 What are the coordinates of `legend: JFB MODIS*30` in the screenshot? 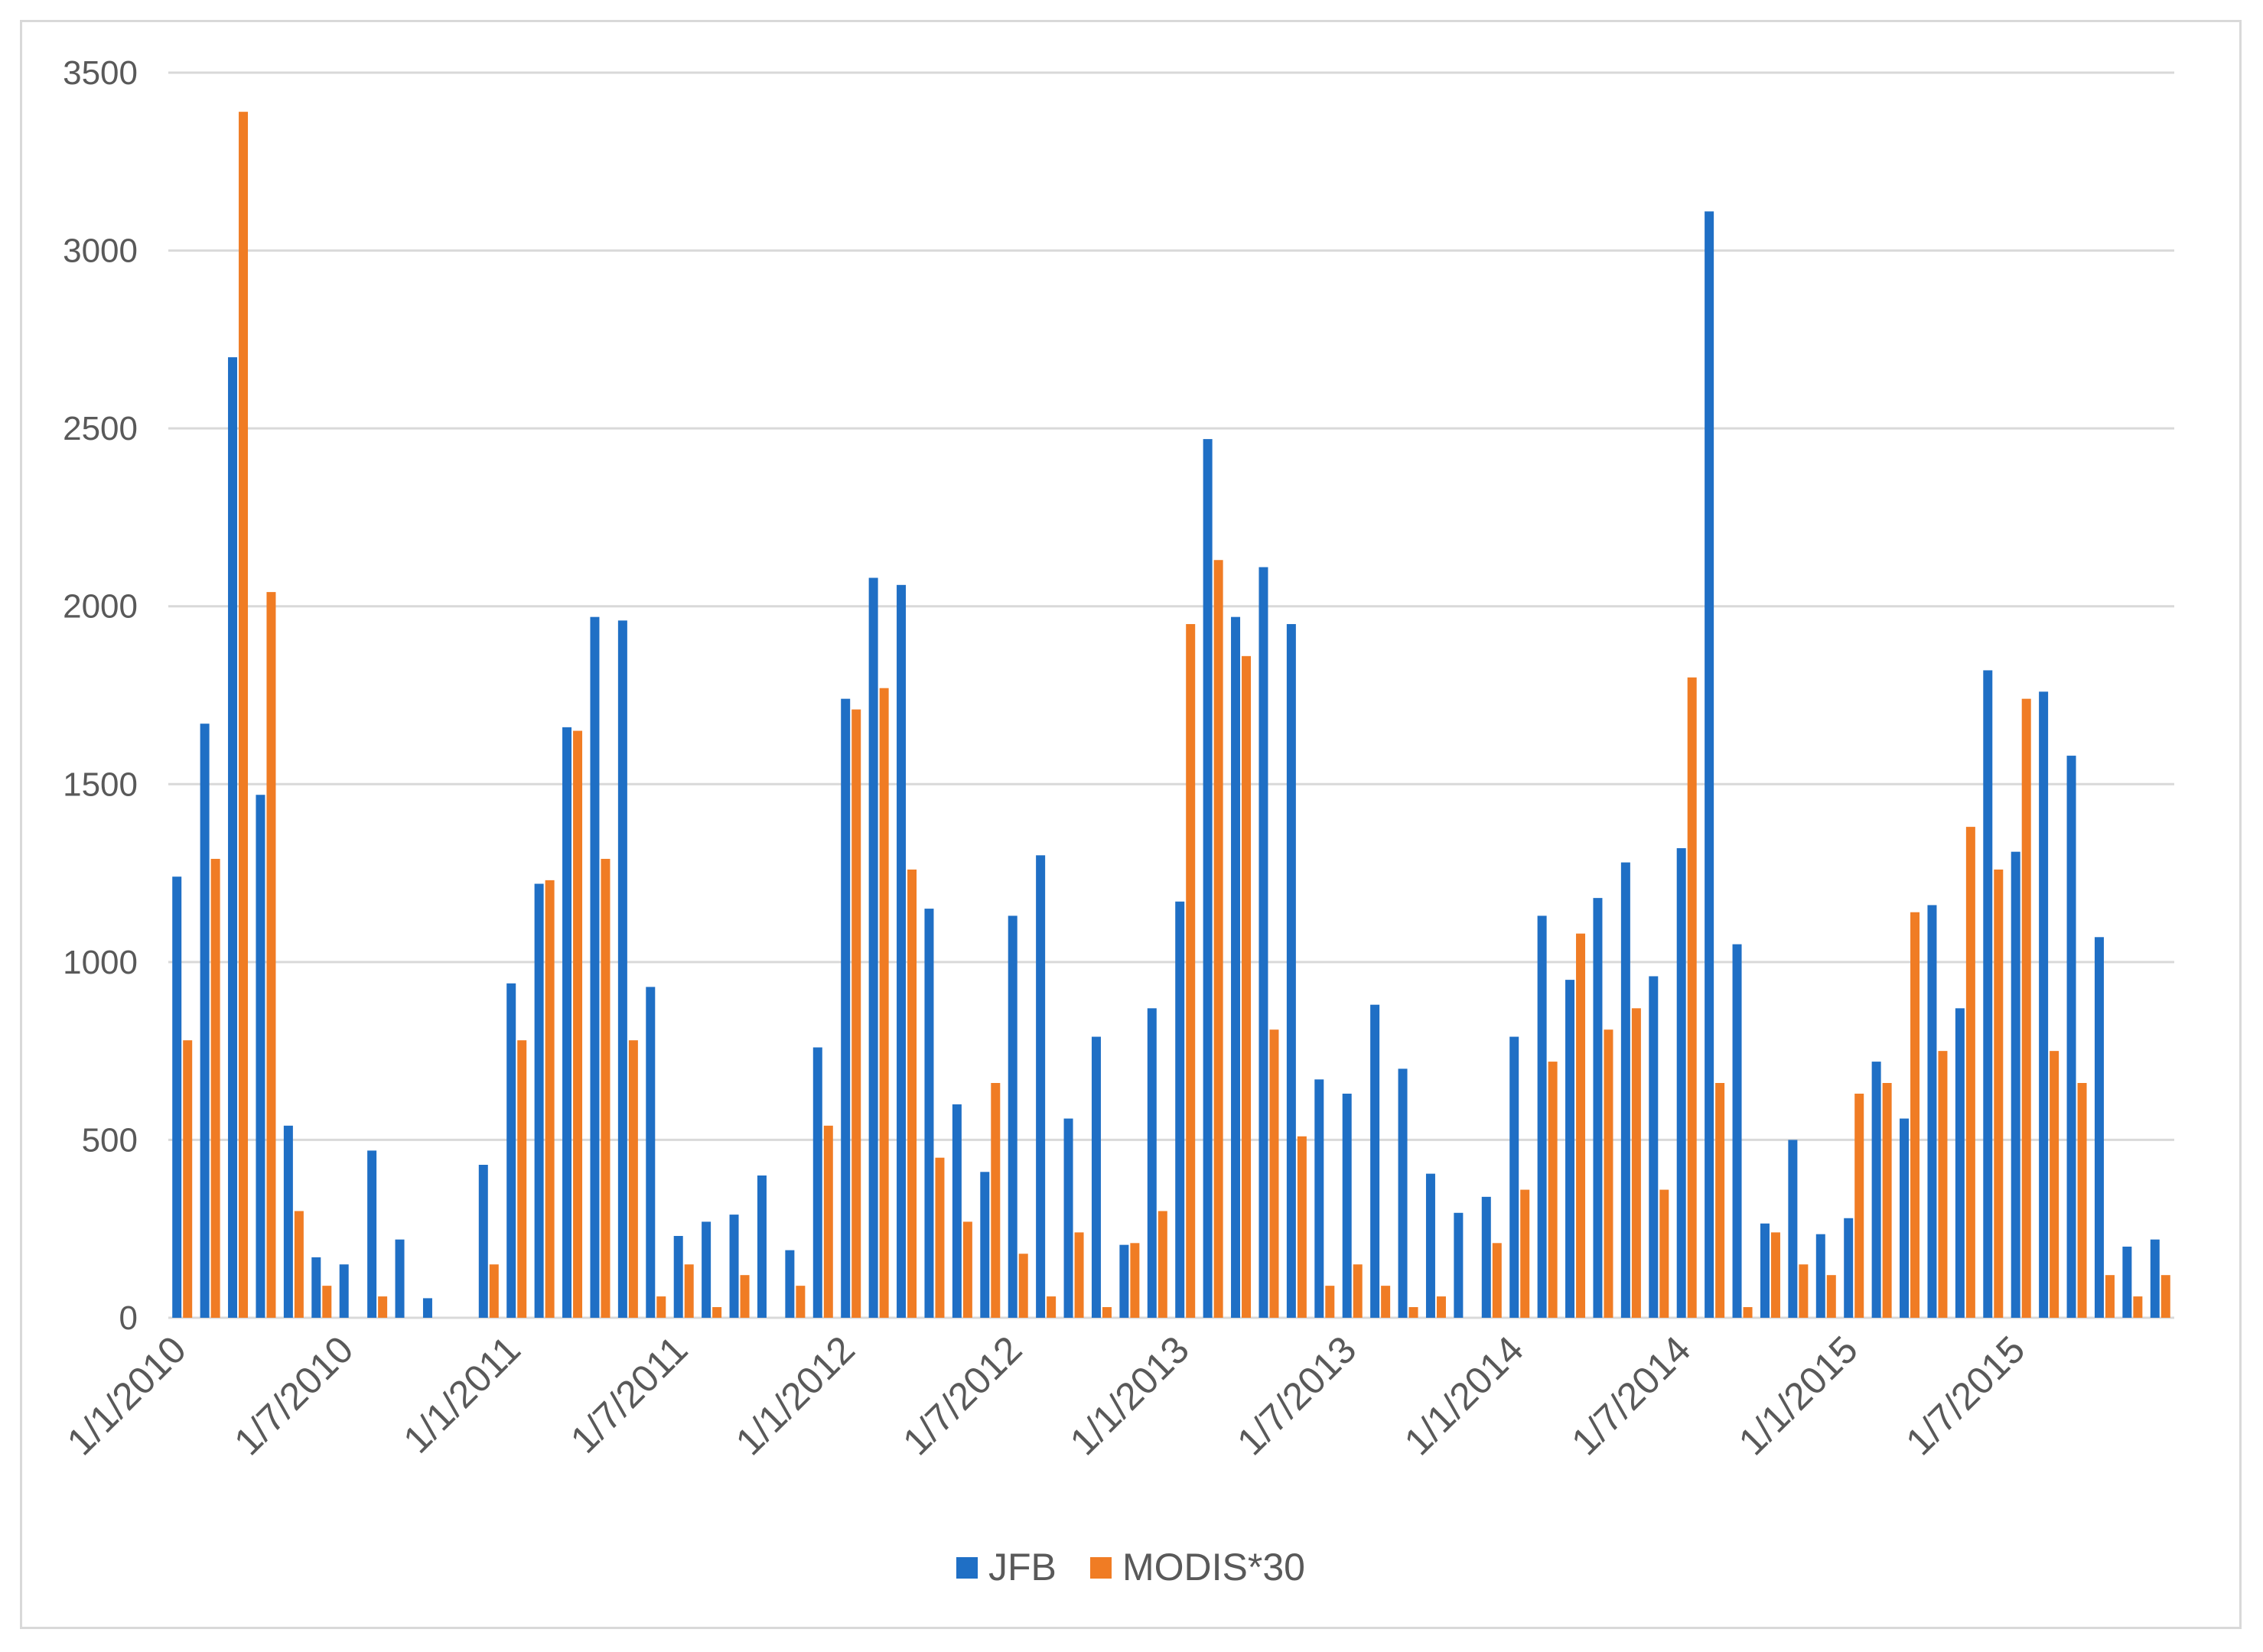 It's located at (1130, 1568).